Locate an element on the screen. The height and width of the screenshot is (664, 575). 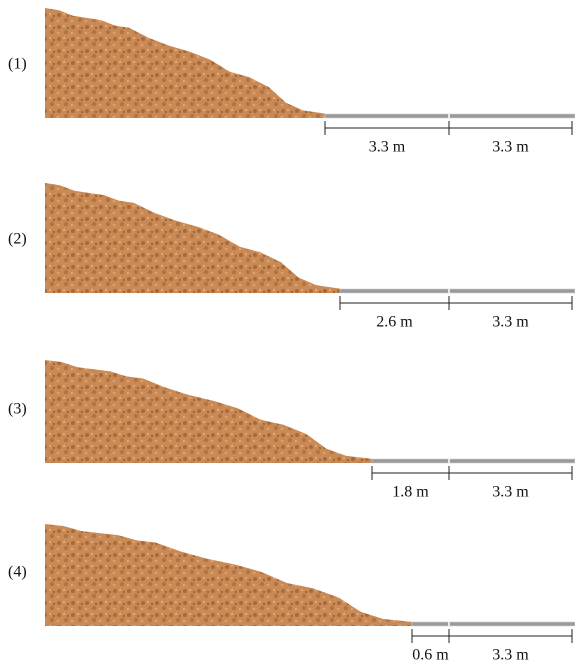
panel-label: (2) is located at coordinates (17, 239).